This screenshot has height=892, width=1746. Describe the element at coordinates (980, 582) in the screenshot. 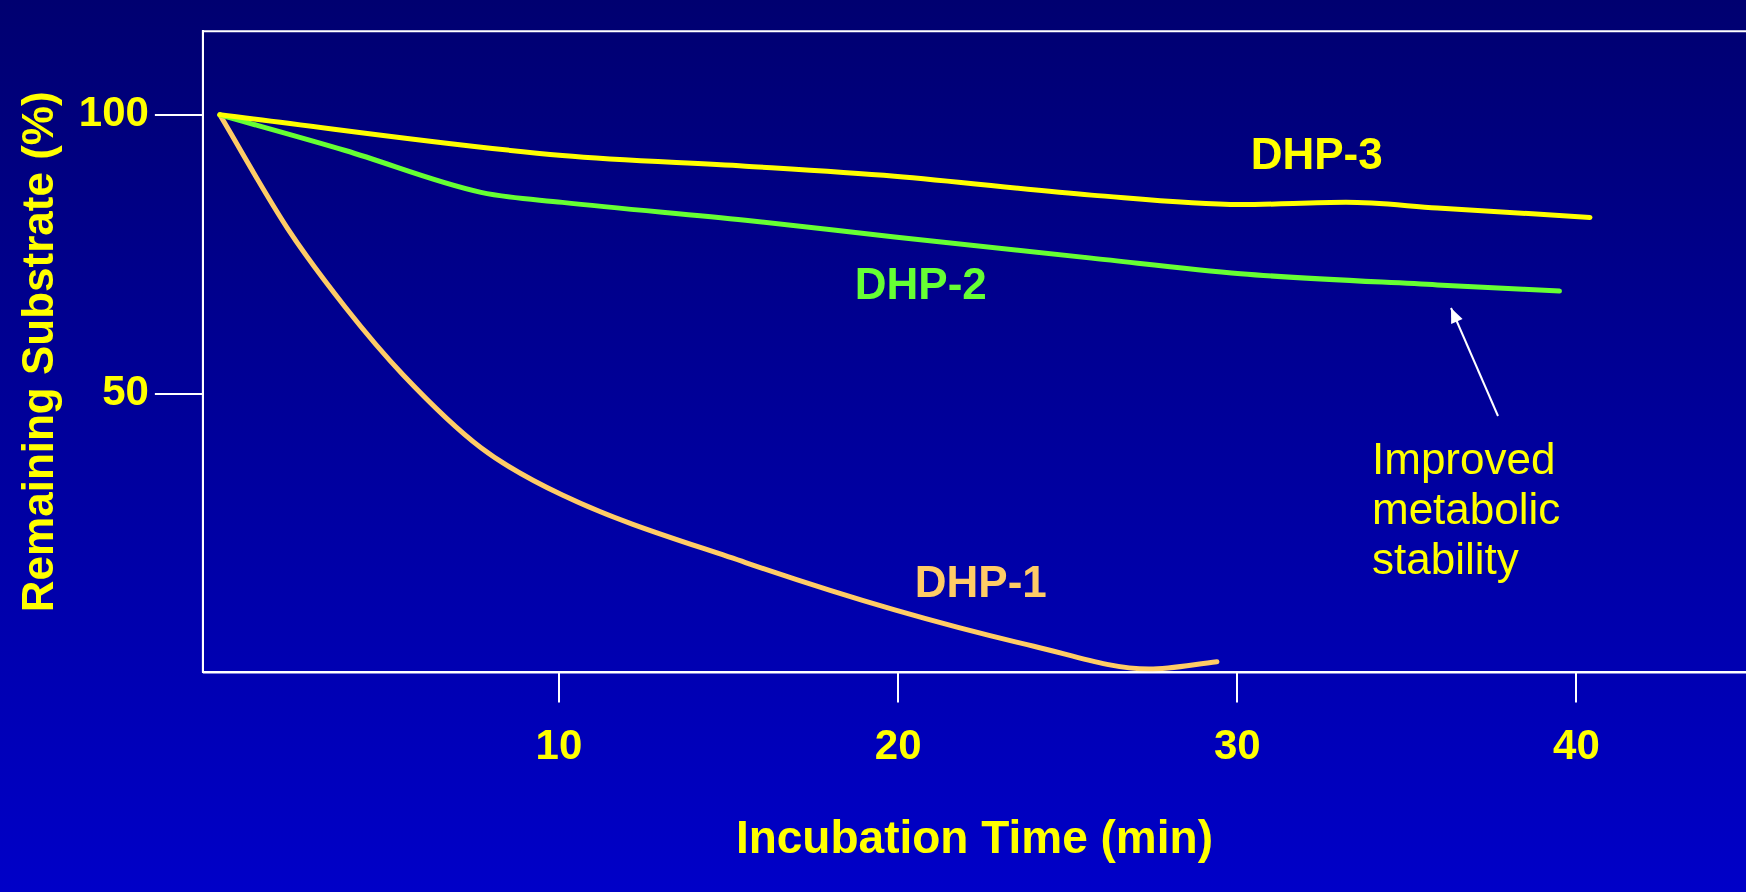

I see `series-label: DHP-1` at that location.